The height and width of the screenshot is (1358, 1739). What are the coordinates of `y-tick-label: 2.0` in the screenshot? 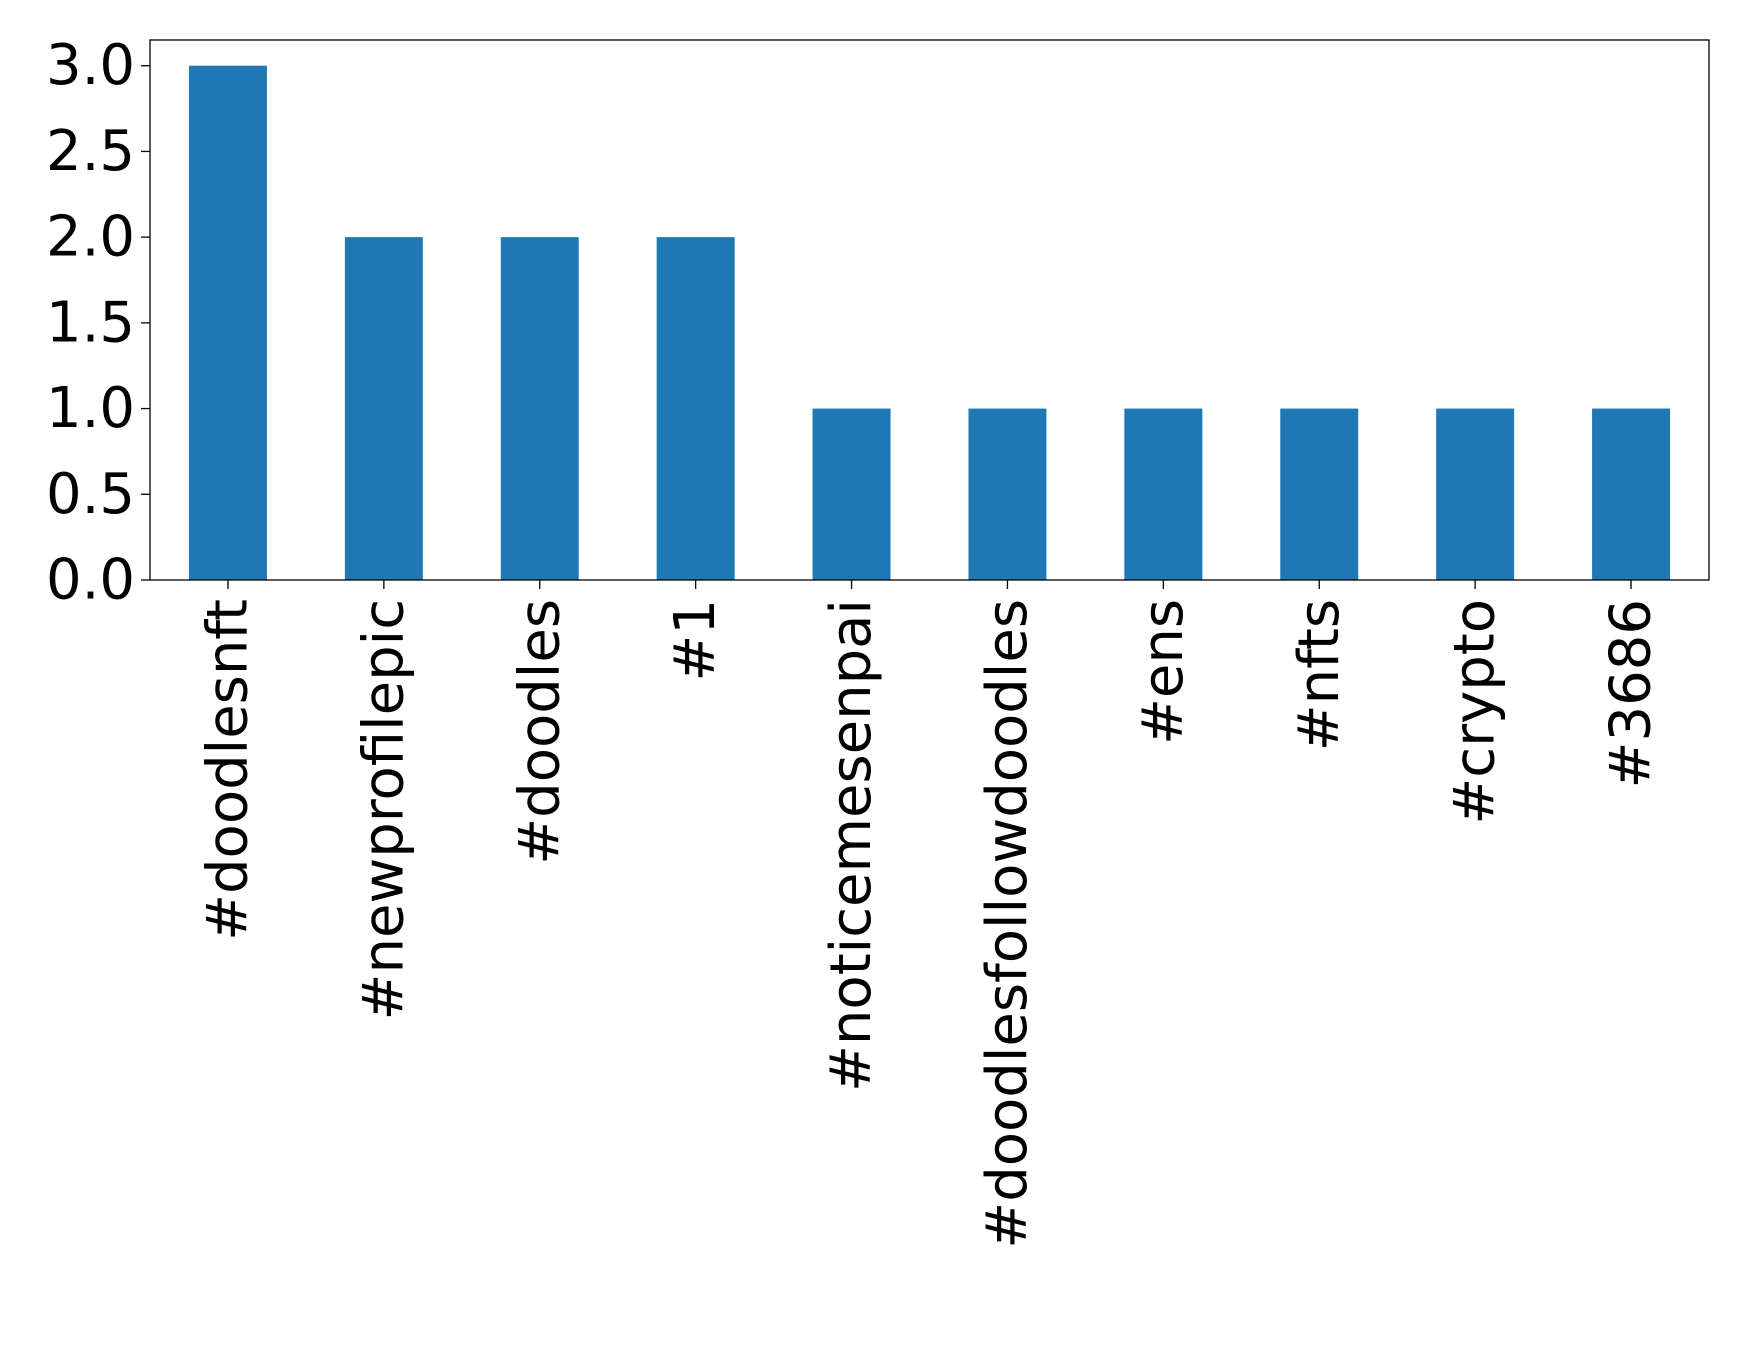 It's located at (90, 237).